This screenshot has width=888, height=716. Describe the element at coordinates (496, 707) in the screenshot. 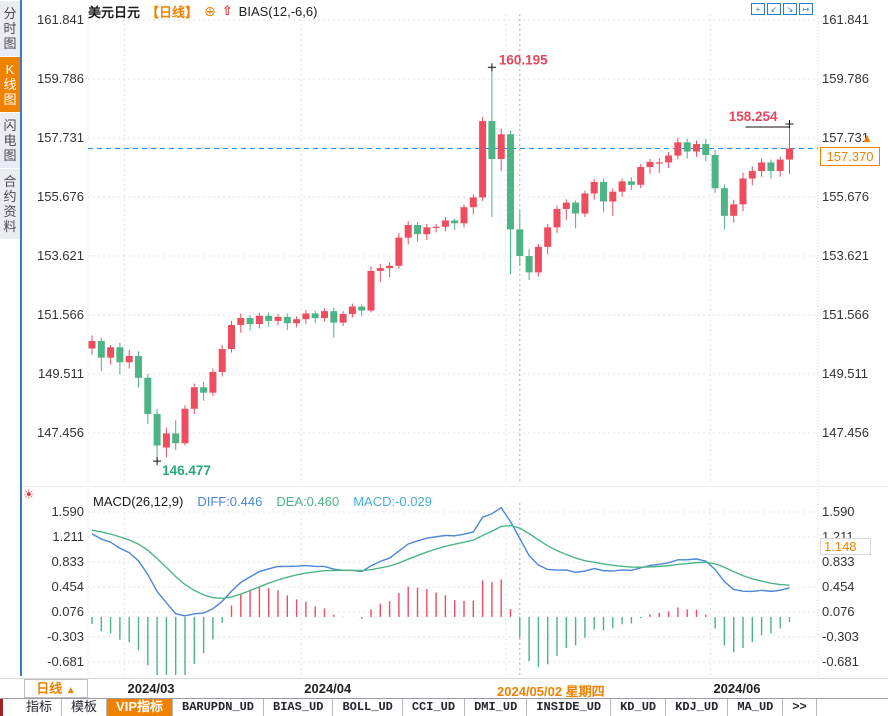

I see `tab-dmi-ud: DMI_UD` at that location.